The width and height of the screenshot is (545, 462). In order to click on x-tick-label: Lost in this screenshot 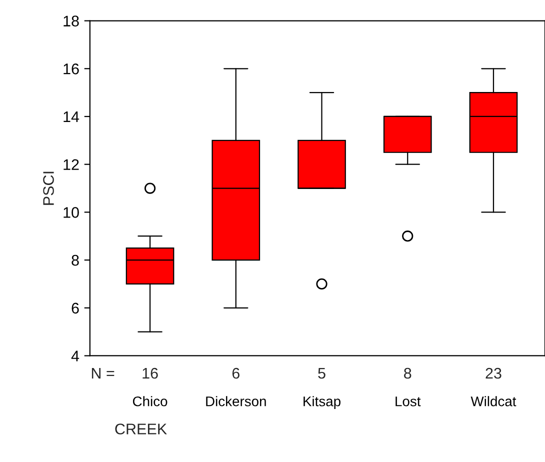, I will do `click(408, 401)`.